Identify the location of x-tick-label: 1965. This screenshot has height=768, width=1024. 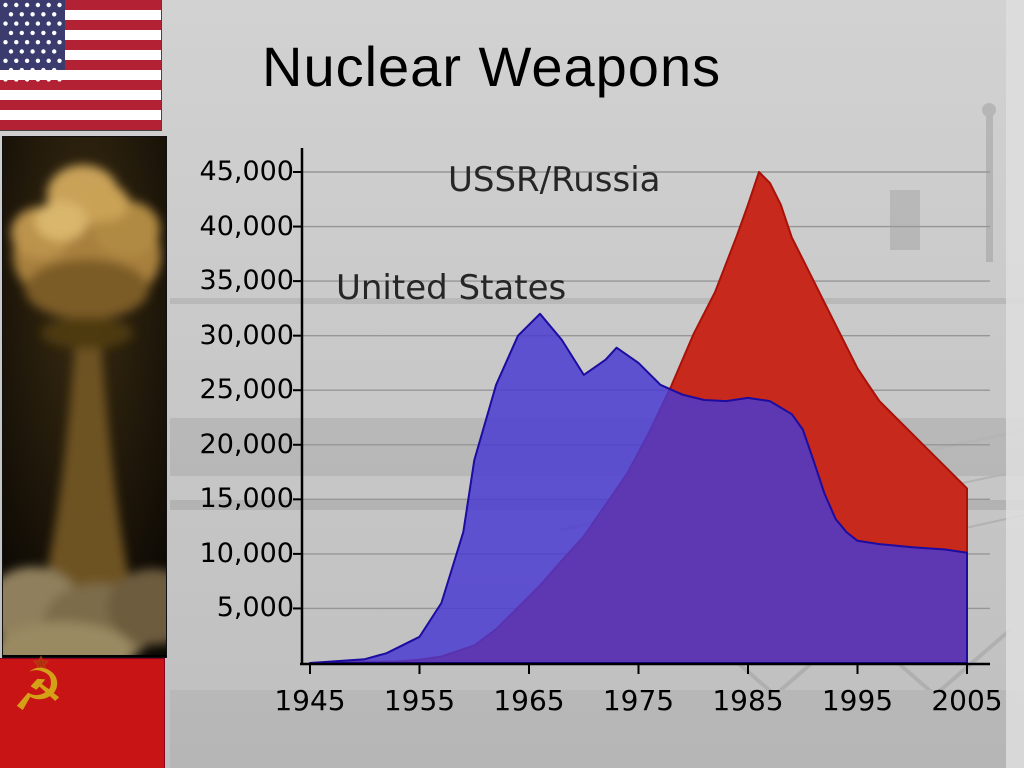
(529, 700).